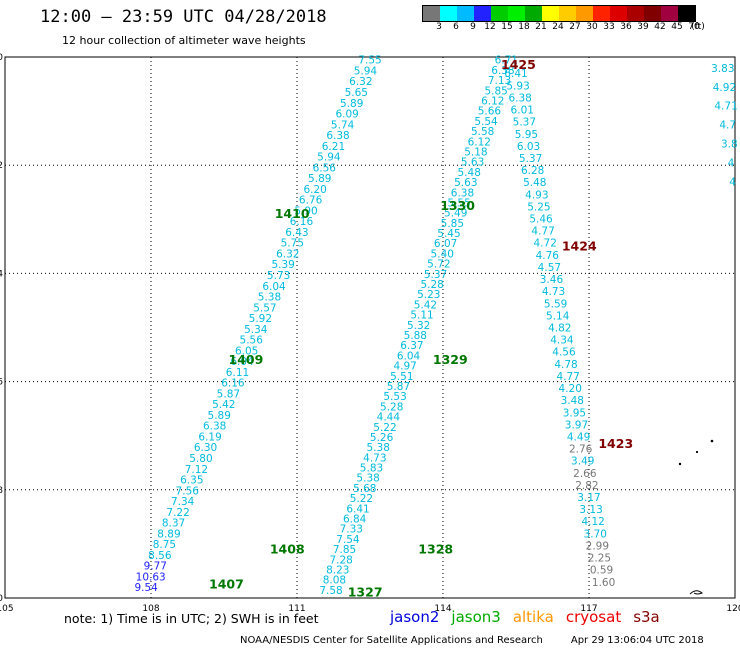  I want to click on swh-value: 4.93, so click(536, 195).